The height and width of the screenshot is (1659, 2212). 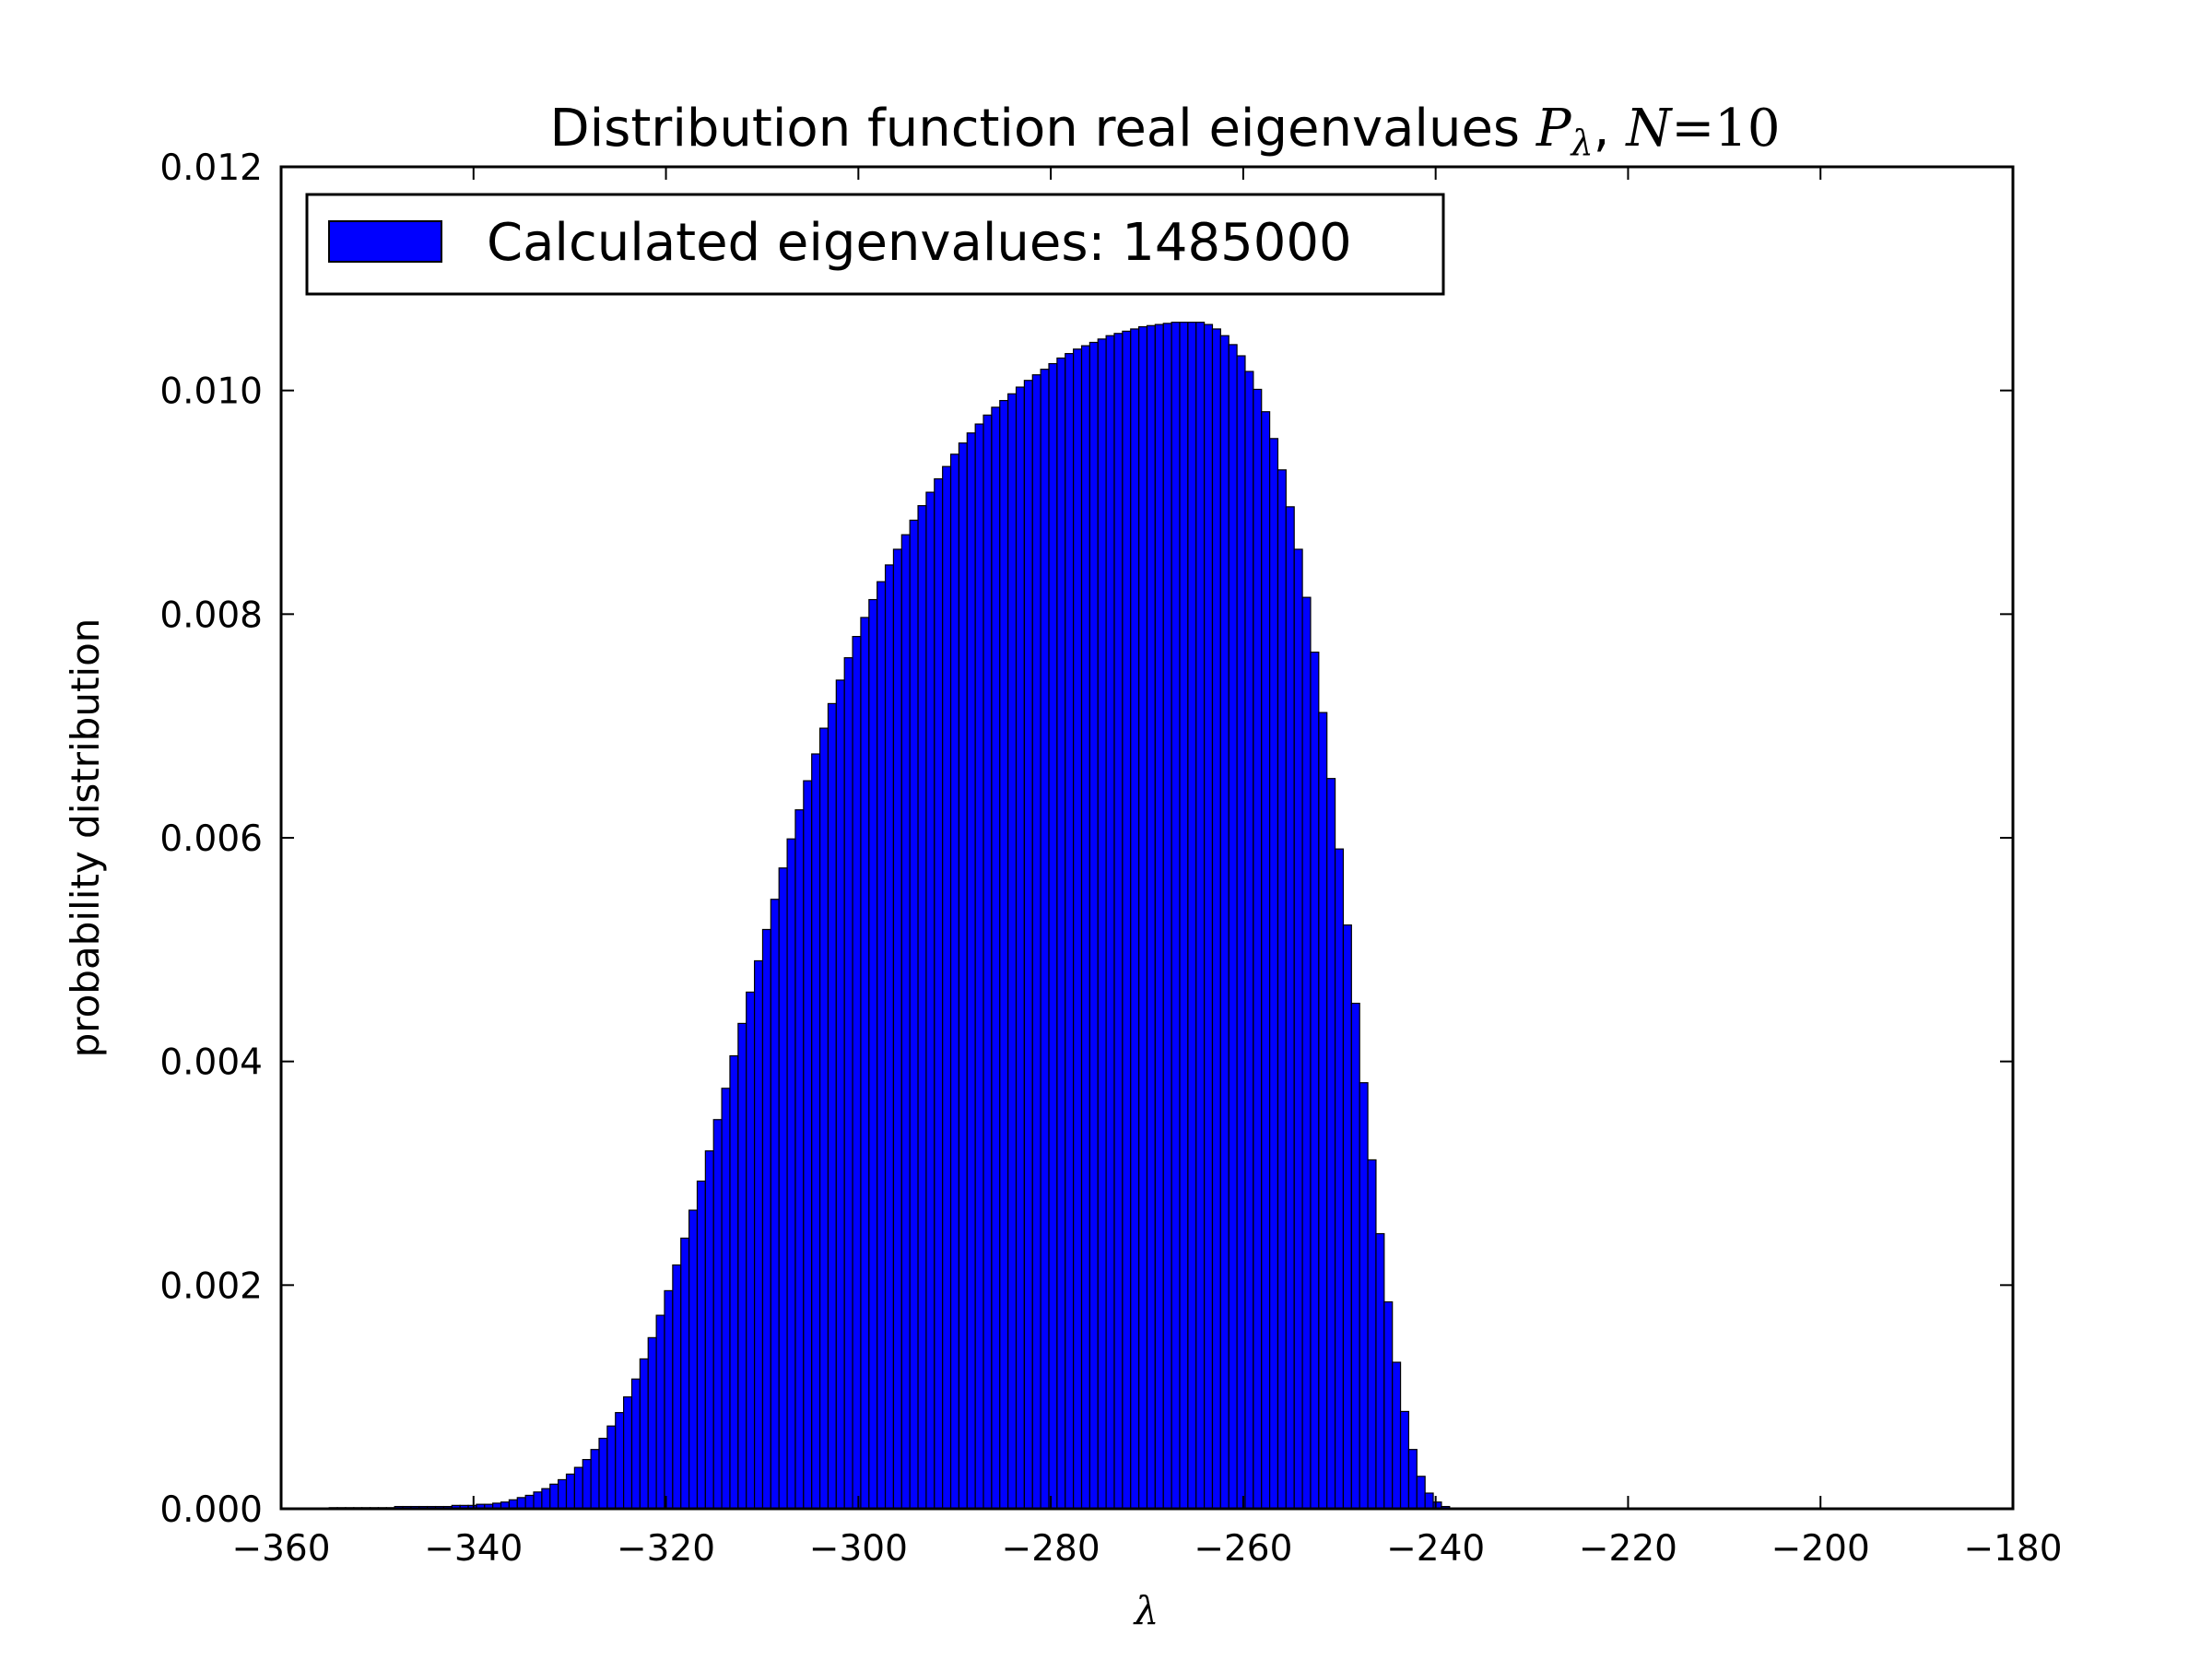 What do you see at coordinates (280, 1549) in the screenshot?
I see `x-tick-label: −360` at bounding box center [280, 1549].